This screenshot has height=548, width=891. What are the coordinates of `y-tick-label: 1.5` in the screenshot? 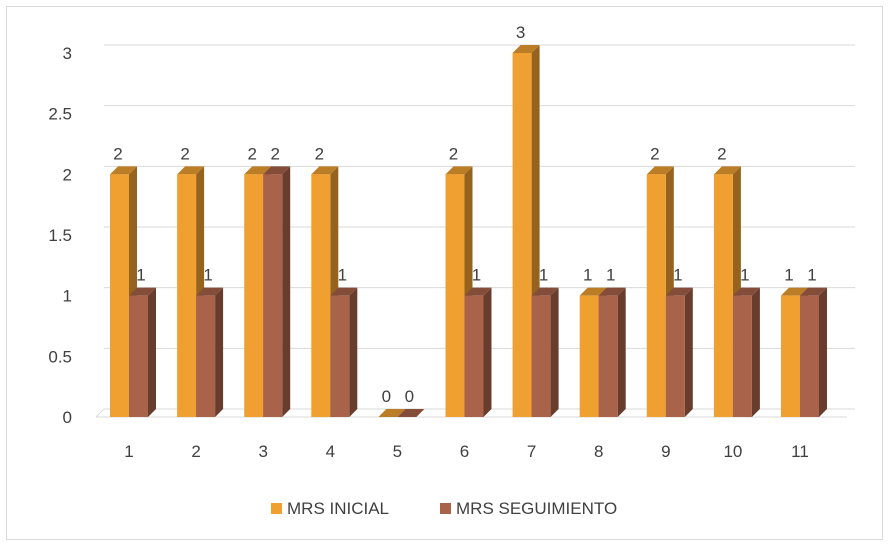 It's located at (60, 235).